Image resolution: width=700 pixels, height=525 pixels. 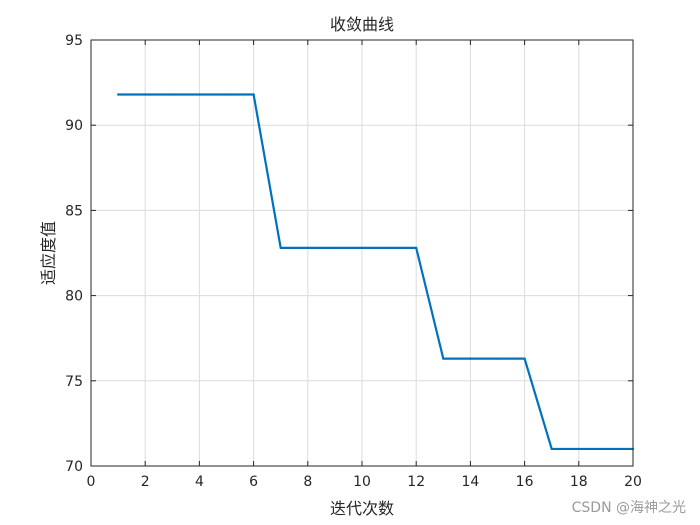 I want to click on y-tick-label: 70, so click(x=74, y=467).